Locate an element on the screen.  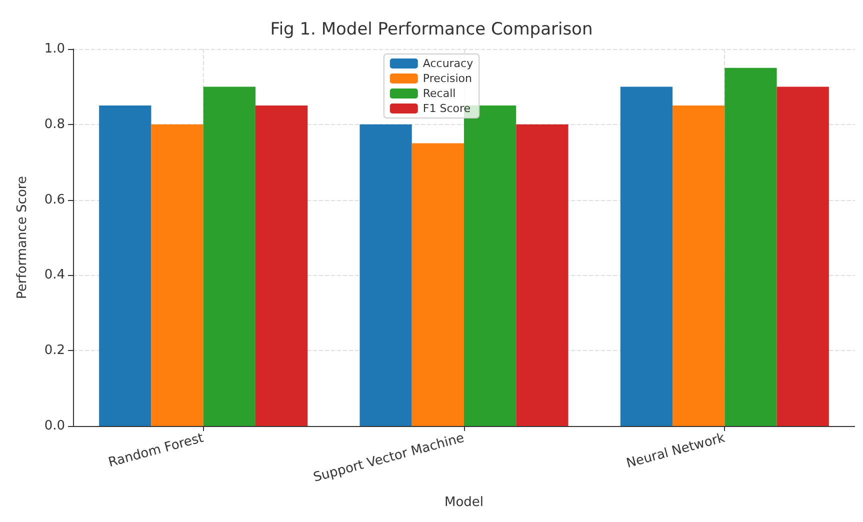
x-tick-label: Neural Network is located at coordinates (676, 451).